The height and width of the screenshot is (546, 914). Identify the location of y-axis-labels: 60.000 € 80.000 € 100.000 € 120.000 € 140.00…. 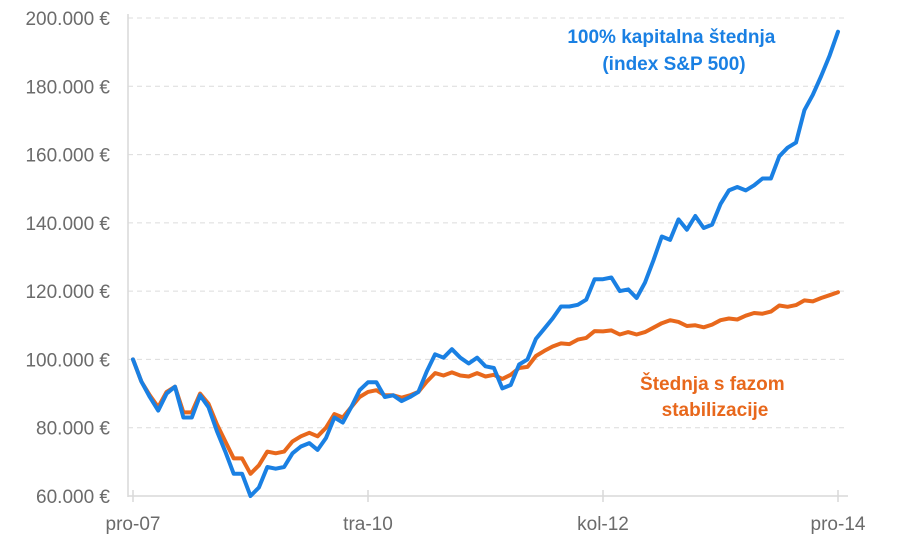
(67, 258).